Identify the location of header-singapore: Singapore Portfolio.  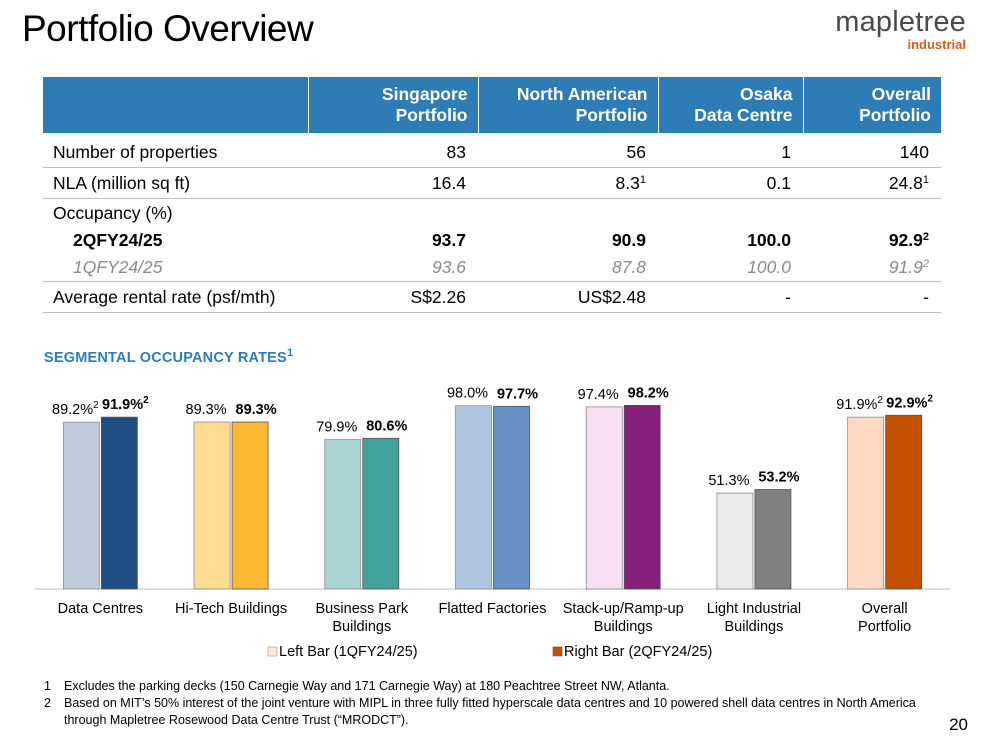
(392, 105).